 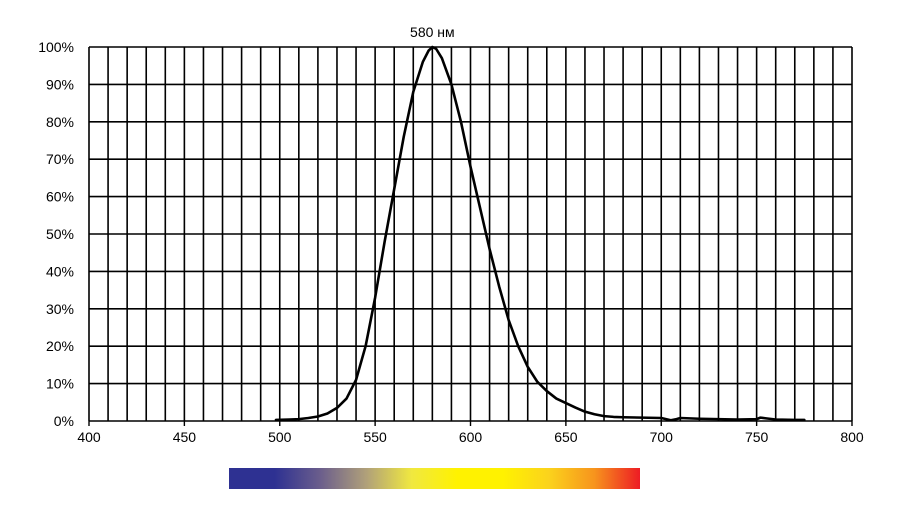 I want to click on x-tick-label: 500, so click(x=280, y=437).